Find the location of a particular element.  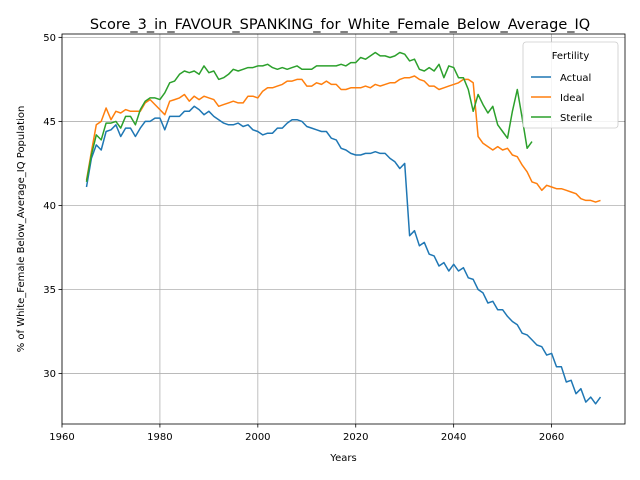

legend-box is located at coordinates (570, 85).